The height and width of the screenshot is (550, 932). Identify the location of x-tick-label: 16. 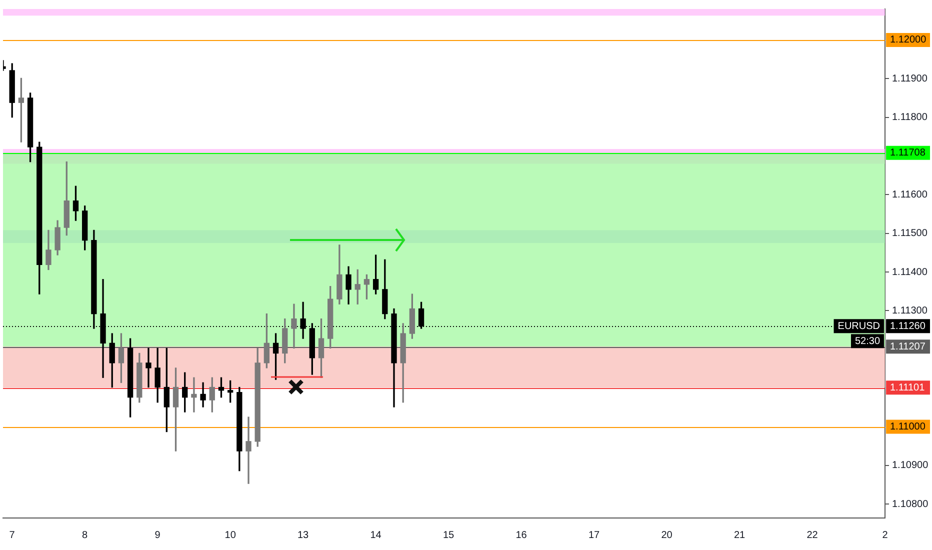
(522, 535).